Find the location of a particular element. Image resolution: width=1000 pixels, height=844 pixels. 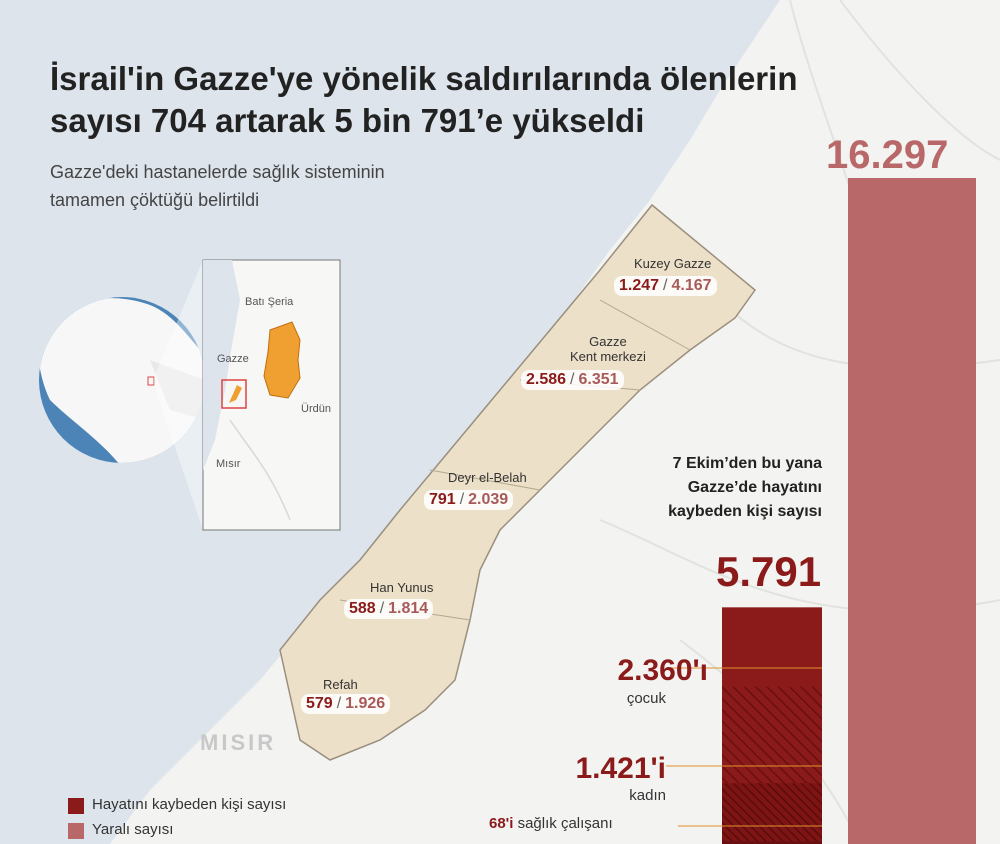

health-workers: 68'i sağlık çalışanı is located at coordinates (551, 823).